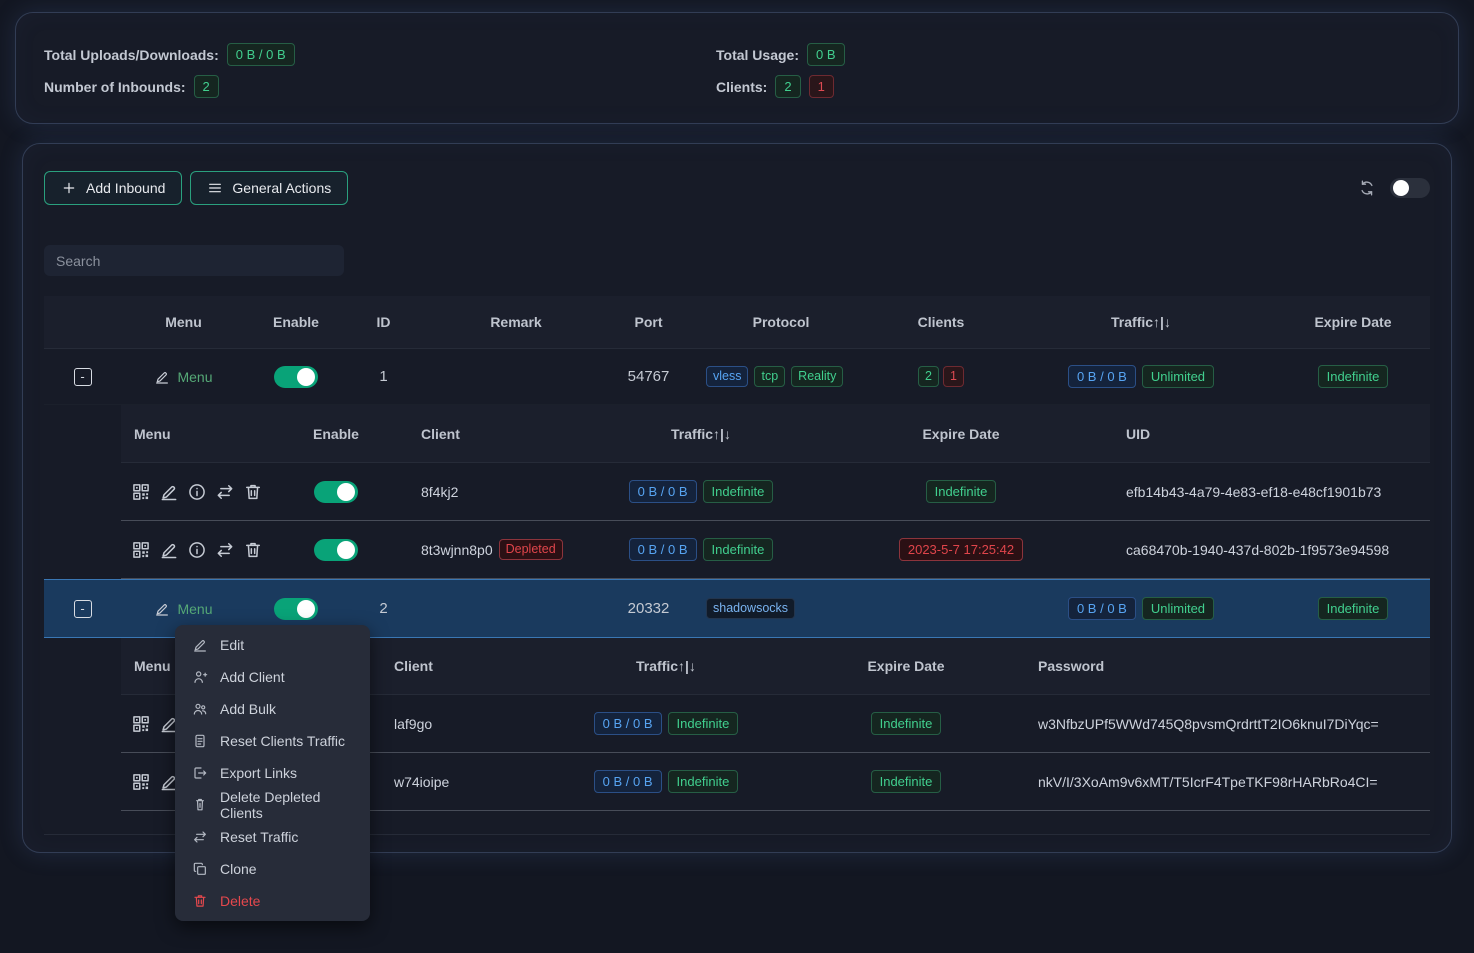 This screenshot has height=953, width=1474. Describe the element at coordinates (666, 666) in the screenshot. I see `sub2-header-traffic: Traffic↑|↓` at that location.